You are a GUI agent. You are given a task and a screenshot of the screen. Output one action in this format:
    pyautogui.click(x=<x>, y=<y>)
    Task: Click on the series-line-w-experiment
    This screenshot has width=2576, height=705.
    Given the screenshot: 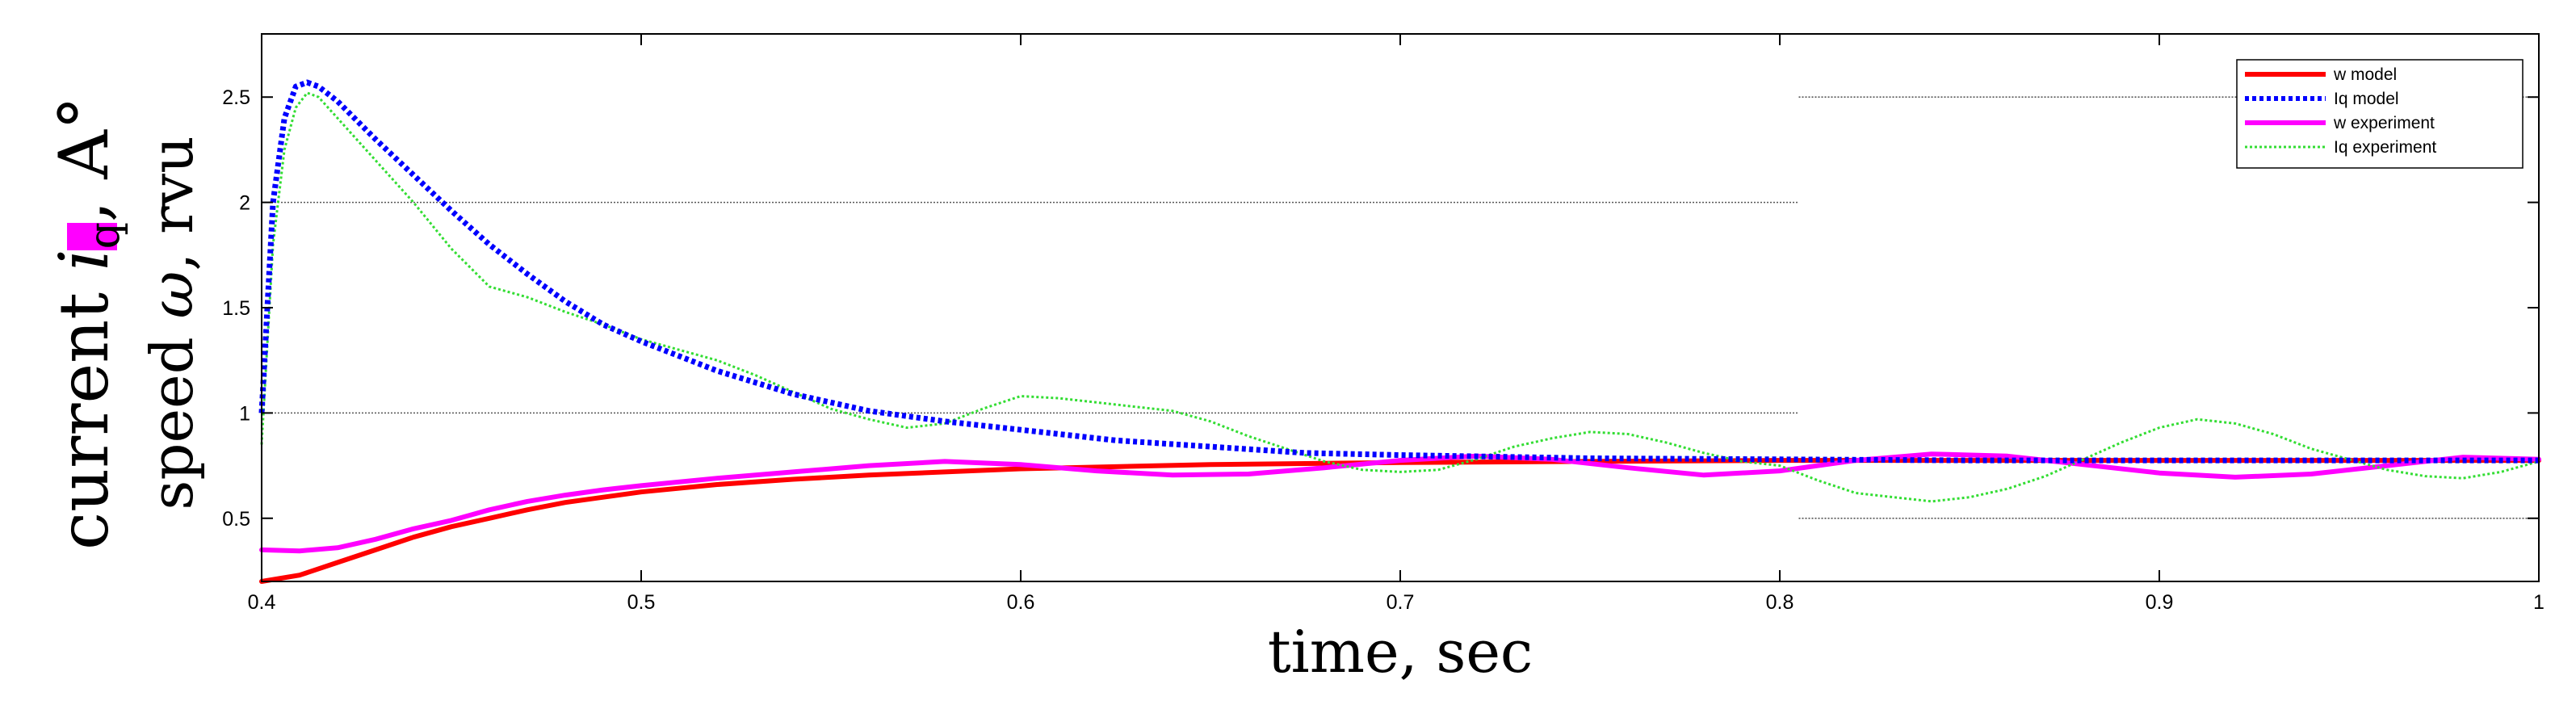 What is the action you would take?
    pyautogui.click(x=1400, y=502)
    